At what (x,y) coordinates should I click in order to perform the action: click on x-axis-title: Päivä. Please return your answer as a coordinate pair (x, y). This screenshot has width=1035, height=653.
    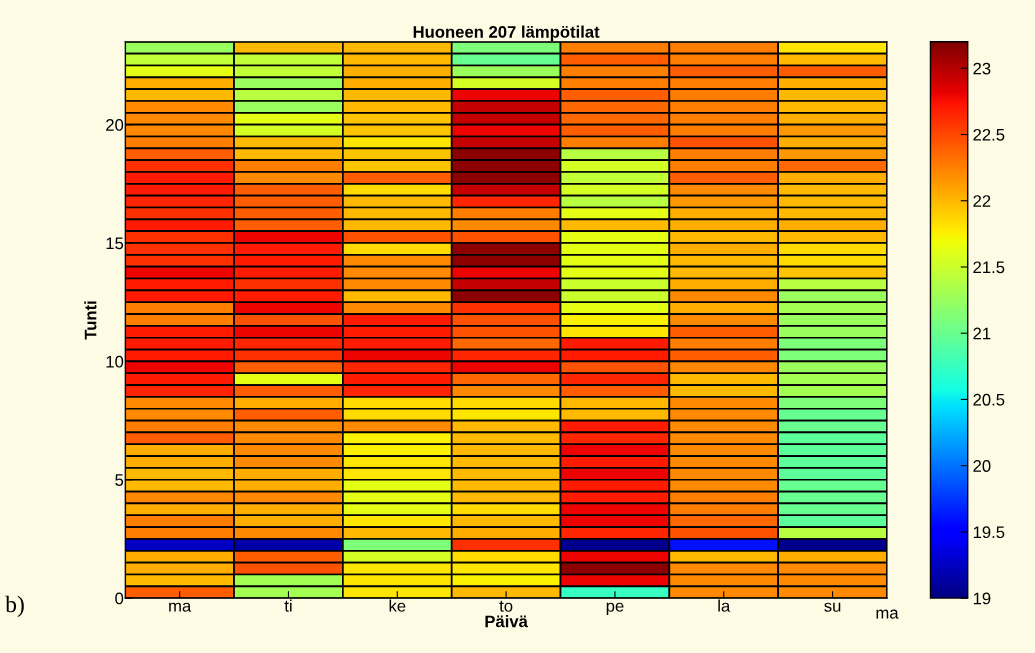
    Looking at the image, I should click on (506, 621).